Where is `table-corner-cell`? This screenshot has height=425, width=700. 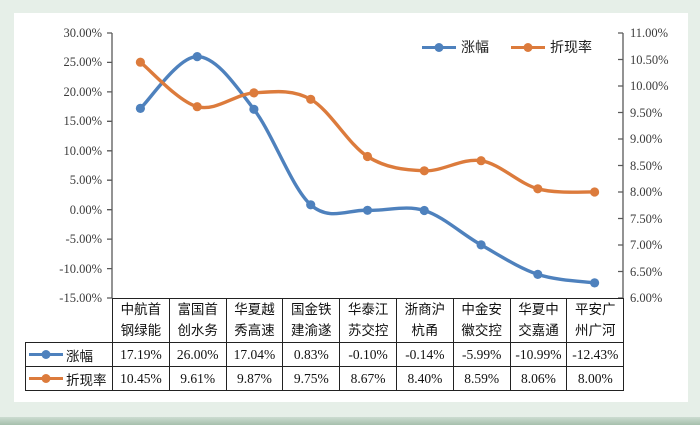
table-corner-cell is located at coordinates (69, 321).